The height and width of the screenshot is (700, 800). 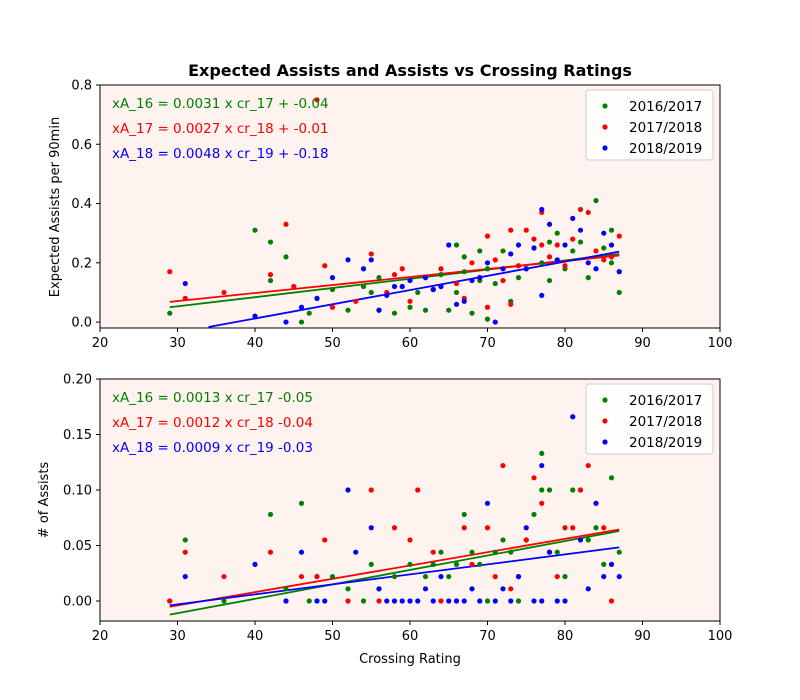 What do you see at coordinates (77, 380) in the screenshot?
I see `y-tick-label: 0.20` at bounding box center [77, 380].